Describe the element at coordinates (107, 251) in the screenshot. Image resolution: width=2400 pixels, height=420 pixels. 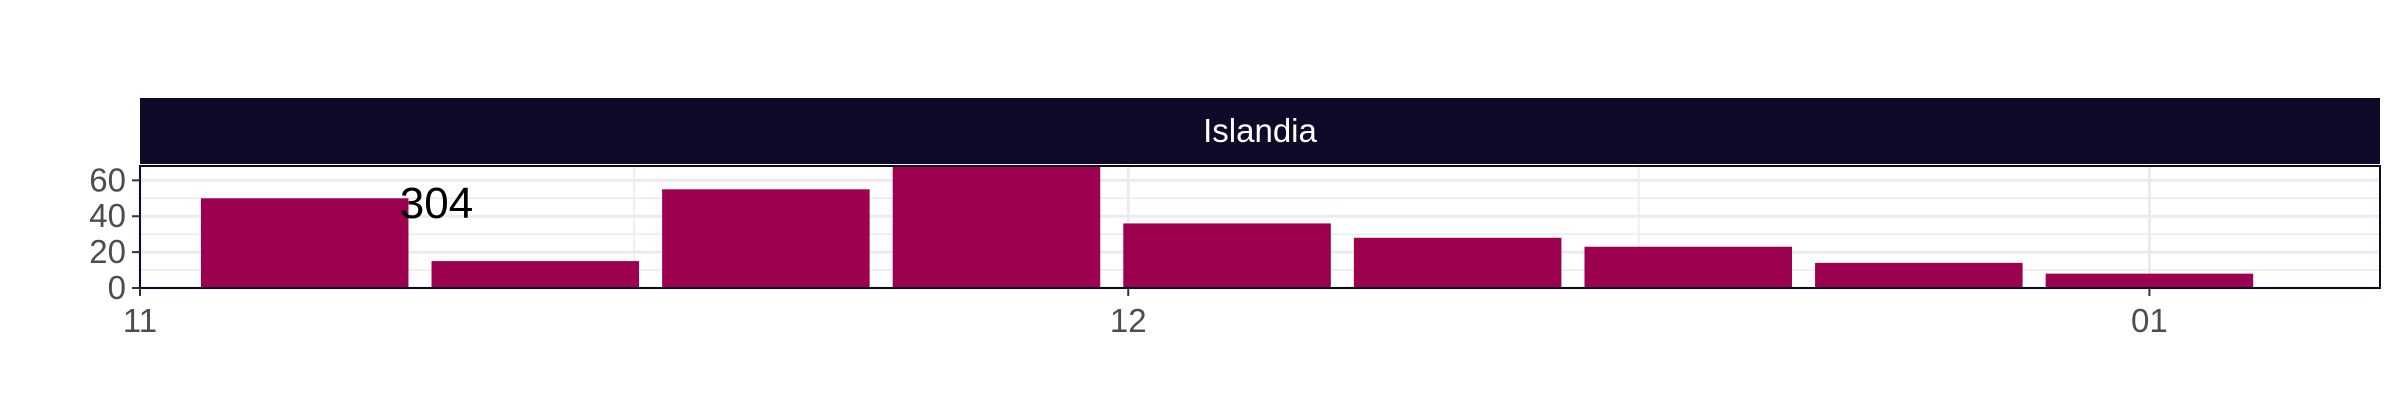
I see `y-tick-label: 20` at that location.